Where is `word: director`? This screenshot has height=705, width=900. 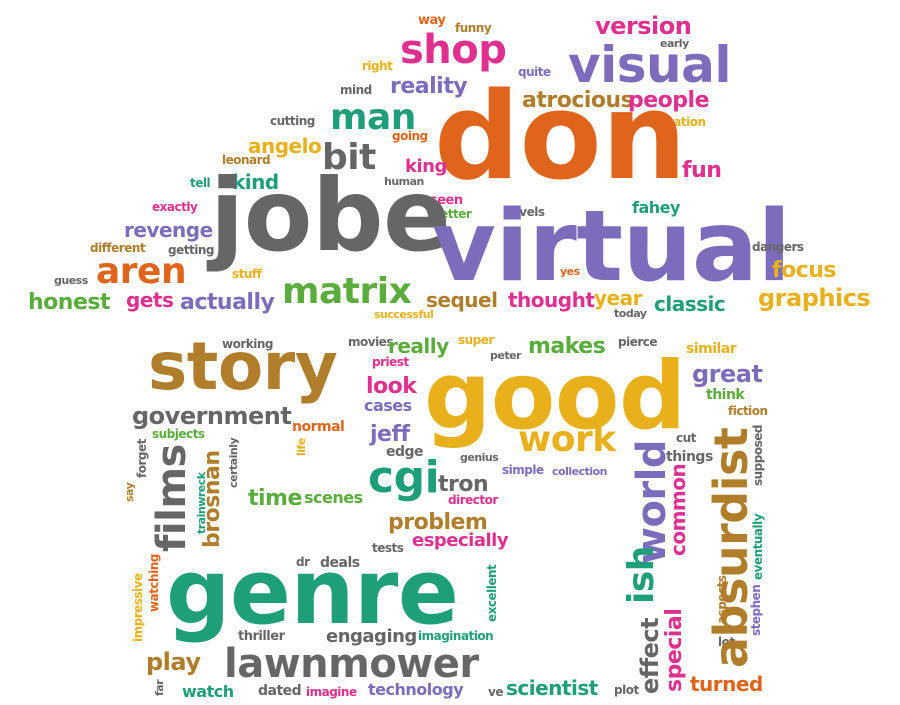 word: director is located at coordinates (473, 500).